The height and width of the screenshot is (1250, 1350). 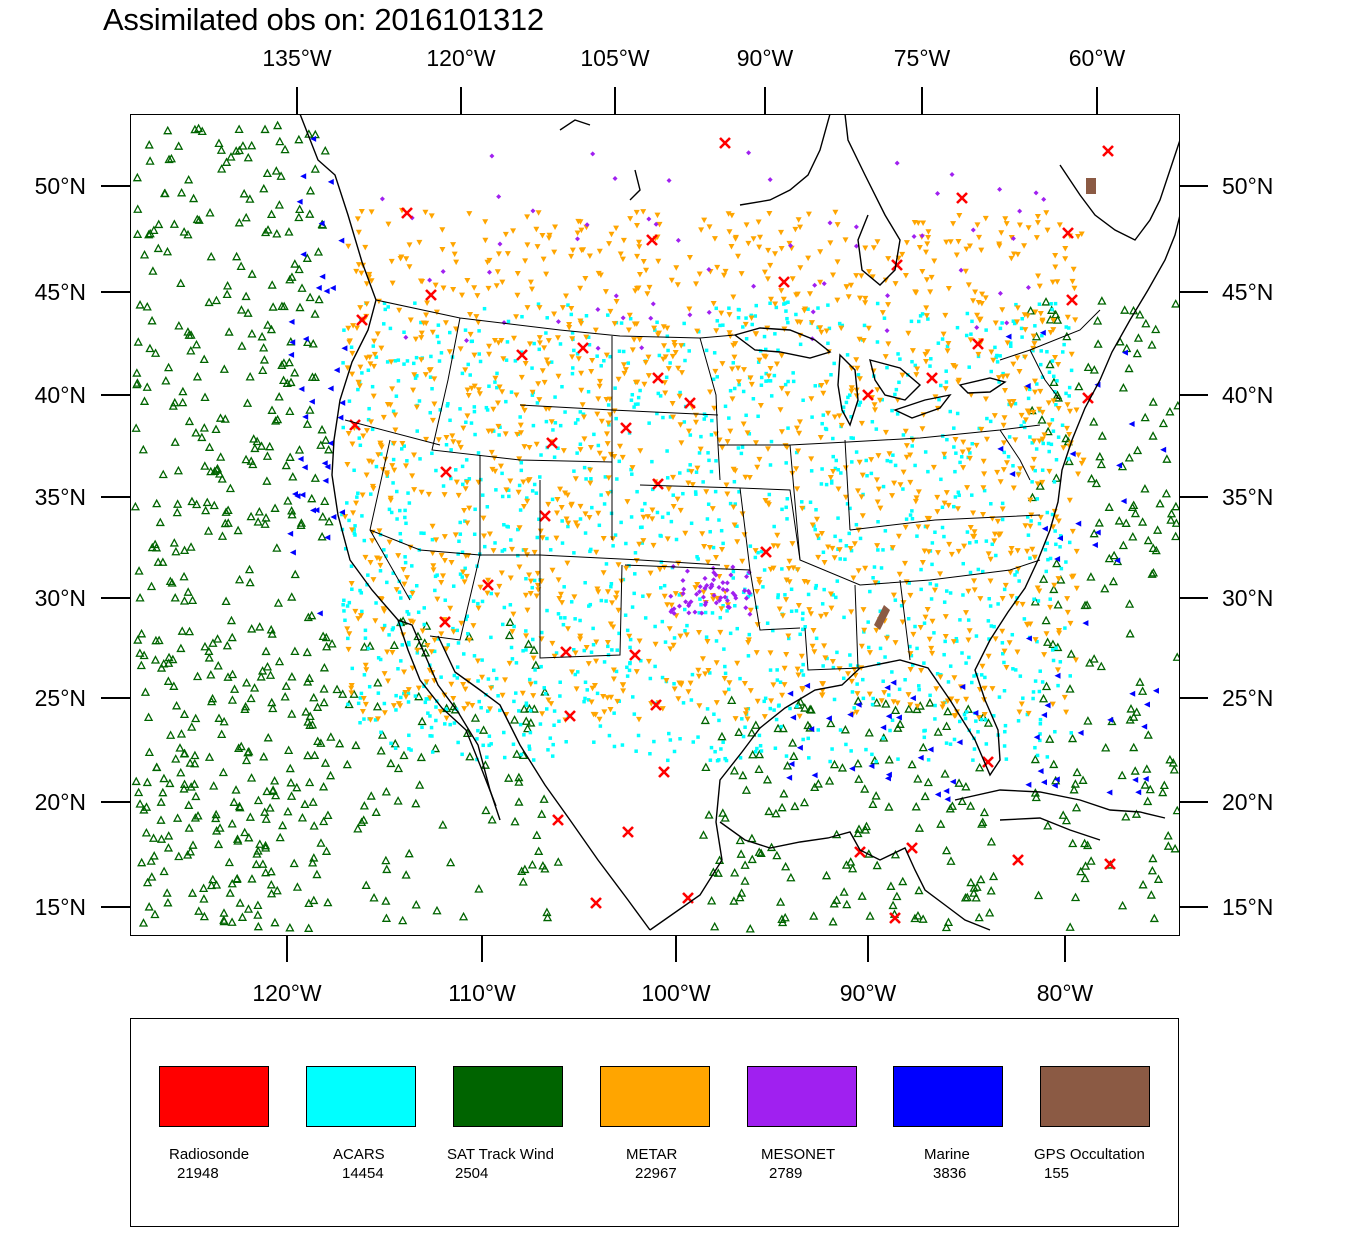 I want to click on bottom-lon-label: 90°W, so click(x=868, y=993).